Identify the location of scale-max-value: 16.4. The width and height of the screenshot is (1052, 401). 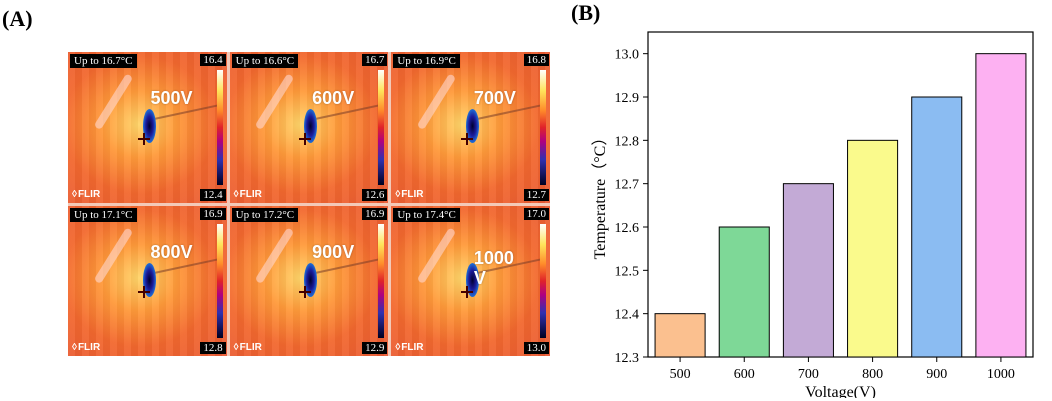
(213, 60).